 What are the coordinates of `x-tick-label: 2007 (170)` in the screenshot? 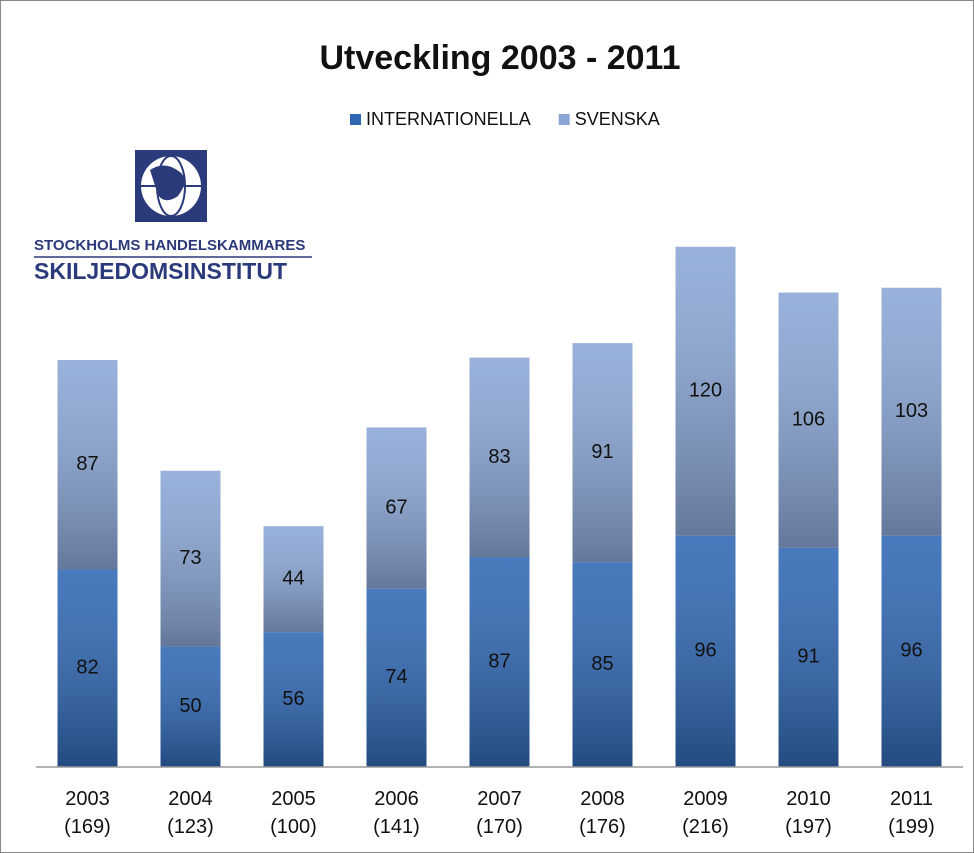 It's located at (499, 813).